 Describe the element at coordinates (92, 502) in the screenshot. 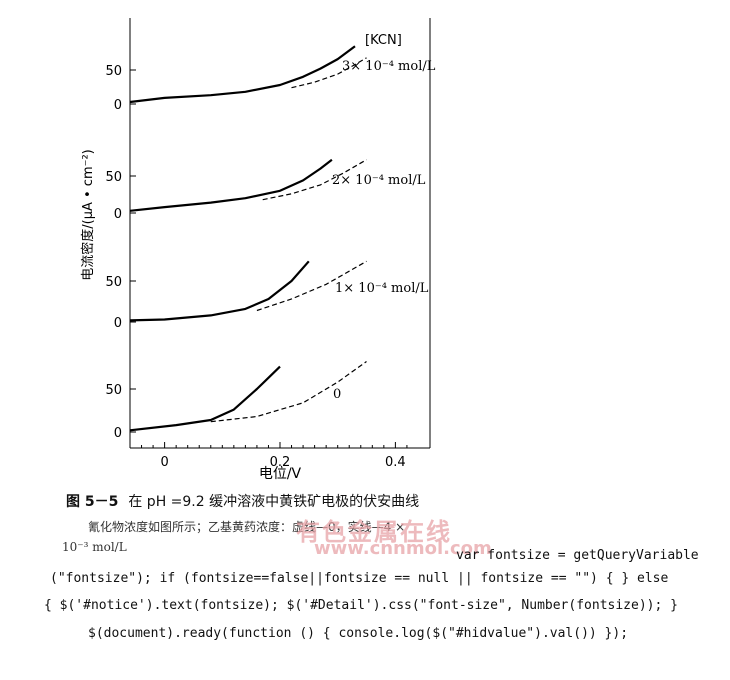

I see `figure-number: 图 5－5` at that location.